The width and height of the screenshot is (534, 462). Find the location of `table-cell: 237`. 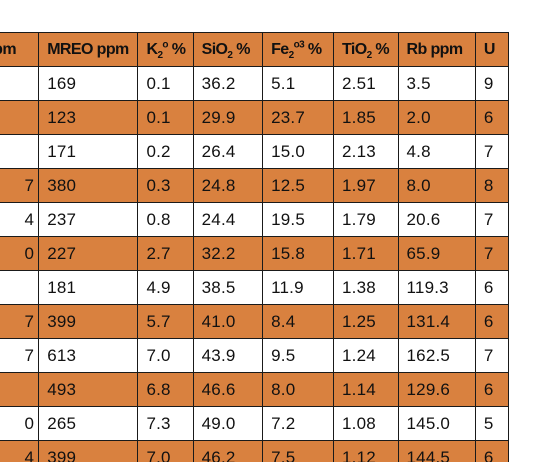

table-cell: 237 is located at coordinates (88, 219).